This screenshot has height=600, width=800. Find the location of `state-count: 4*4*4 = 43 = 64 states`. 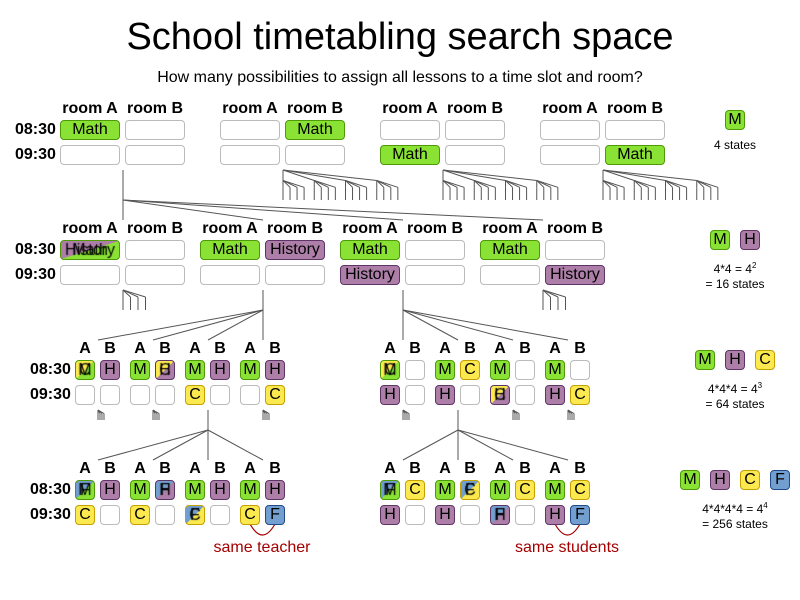

state-count: 4*4*4 = 43 = 64 states is located at coordinates (734, 395).